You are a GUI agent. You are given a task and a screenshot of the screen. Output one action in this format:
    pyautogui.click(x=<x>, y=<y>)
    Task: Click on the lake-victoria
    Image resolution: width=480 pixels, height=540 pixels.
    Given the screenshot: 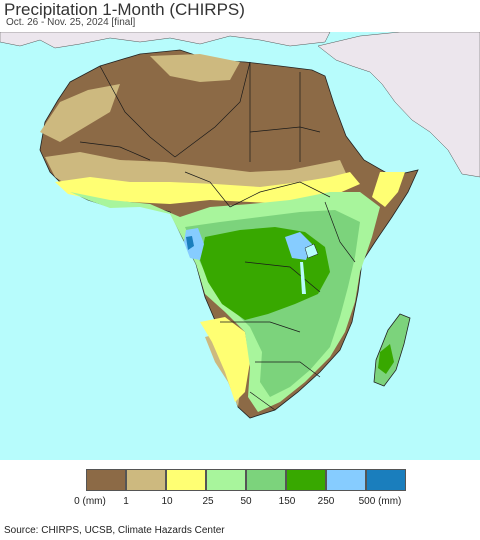 What is the action you would take?
    pyautogui.click(x=311, y=251)
    